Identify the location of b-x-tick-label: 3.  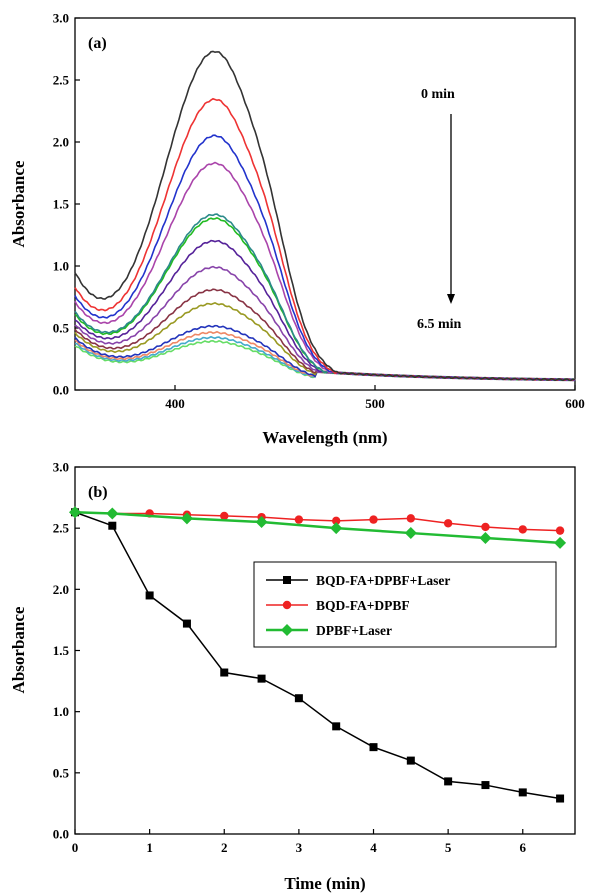
(299, 847).